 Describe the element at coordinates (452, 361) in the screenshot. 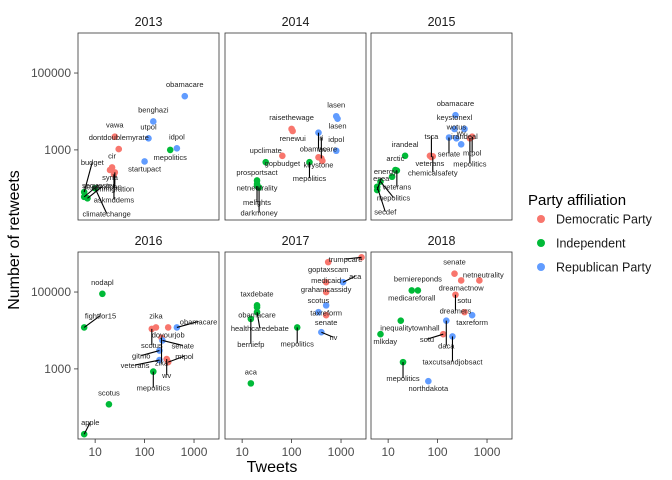

I see `point-label: taxcutsandjobsact` at that location.